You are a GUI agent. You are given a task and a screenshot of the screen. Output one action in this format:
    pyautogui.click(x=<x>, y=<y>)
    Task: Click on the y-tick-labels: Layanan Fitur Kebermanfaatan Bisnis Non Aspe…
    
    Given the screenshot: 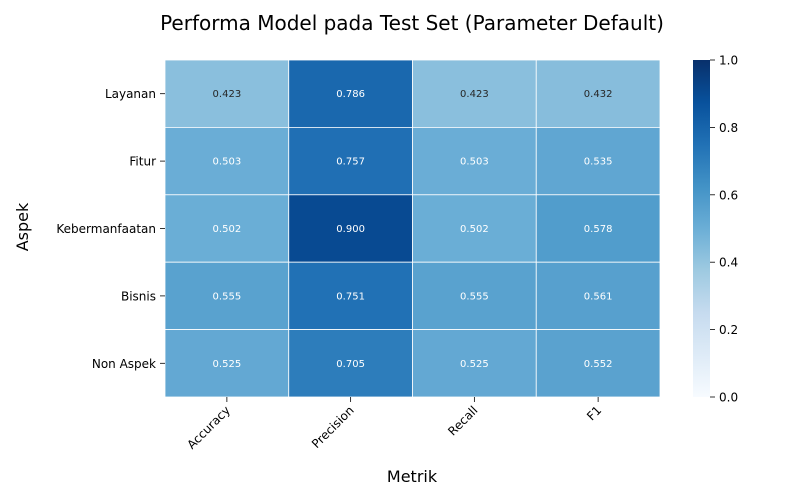 What is the action you would take?
    pyautogui.click(x=110, y=229)
    